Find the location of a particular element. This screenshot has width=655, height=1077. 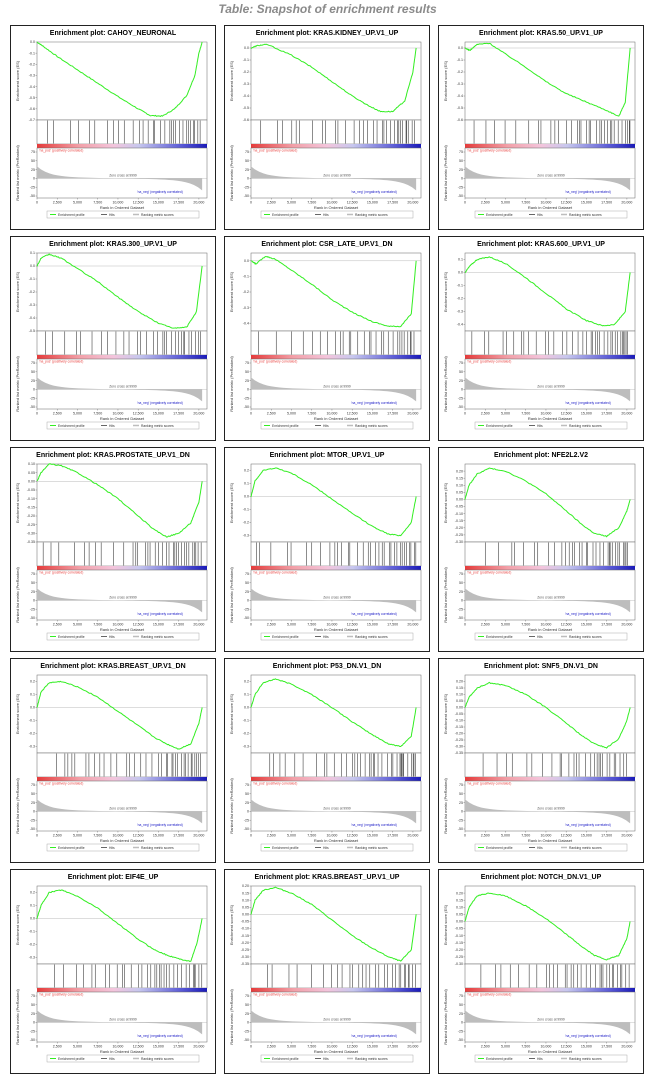

legend-profile-label: Enrichment profile is located at coordinates (285, 848).